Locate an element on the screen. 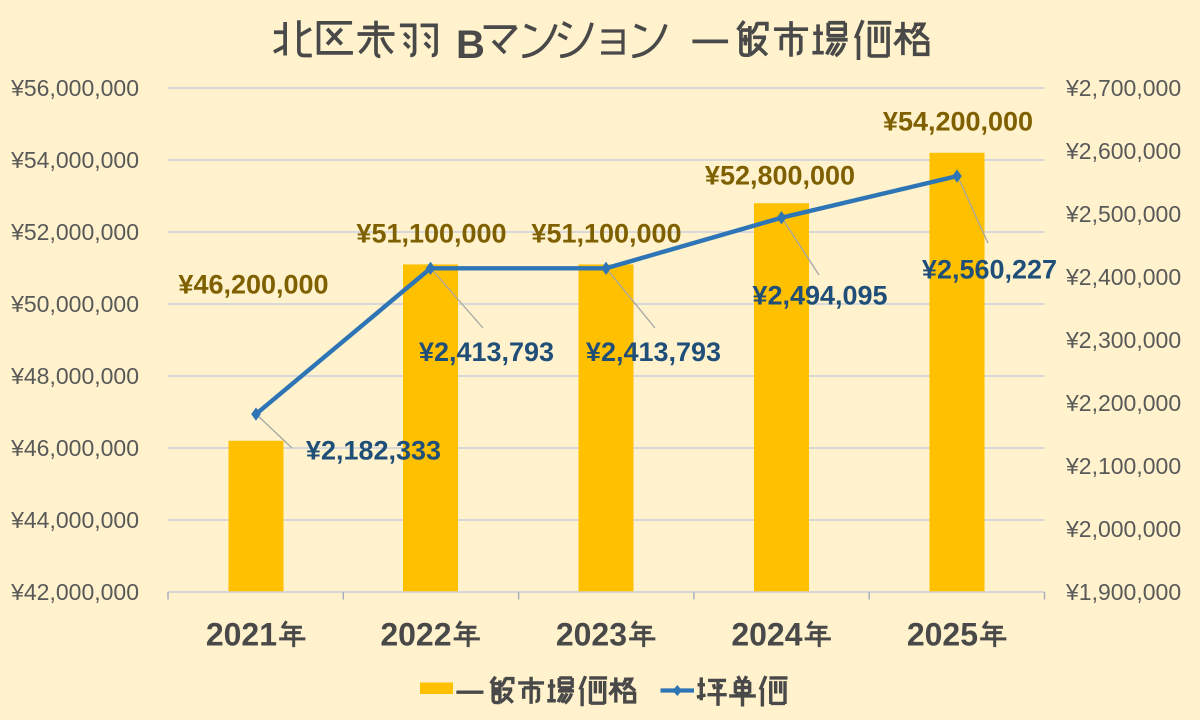  svg-text: 2025 is located at coordinates (942, 635).